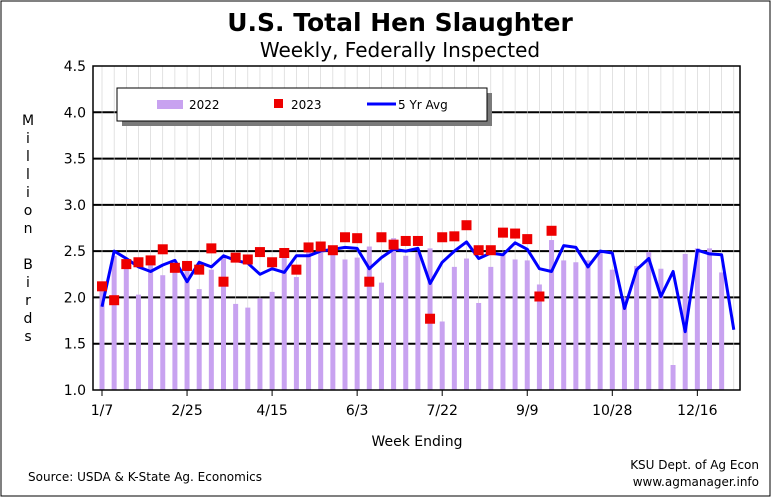 The width and height of the screenshot is (771, 497). What do you see at coordinates (612, 411) in the screenshot?
I see `x-tick-label: 10/28` at bounding box center [612, 411].